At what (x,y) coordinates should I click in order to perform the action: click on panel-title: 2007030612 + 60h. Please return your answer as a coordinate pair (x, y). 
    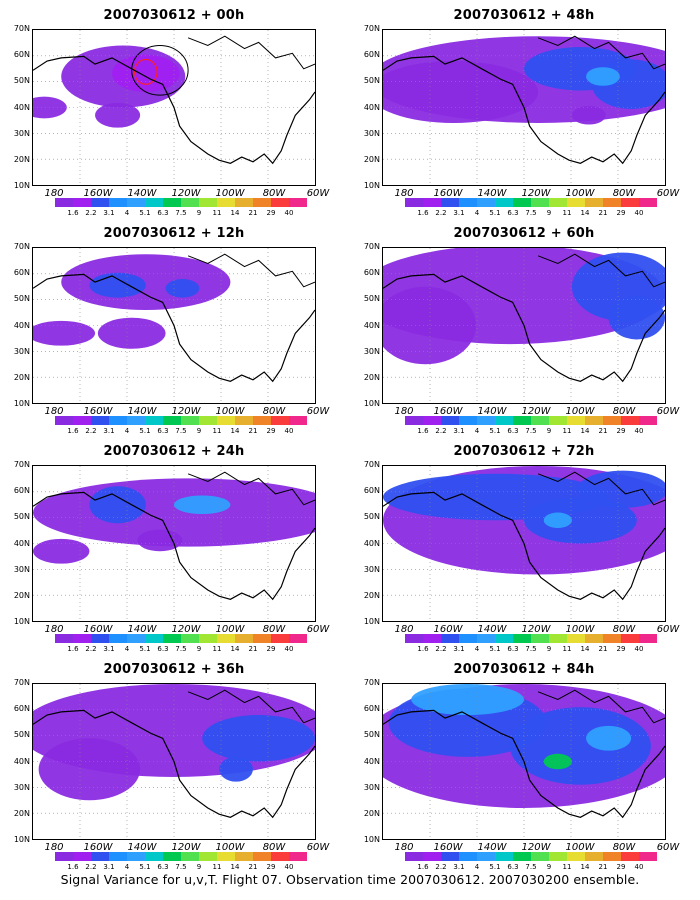
    Looking at the image, I should click on (524, 233).